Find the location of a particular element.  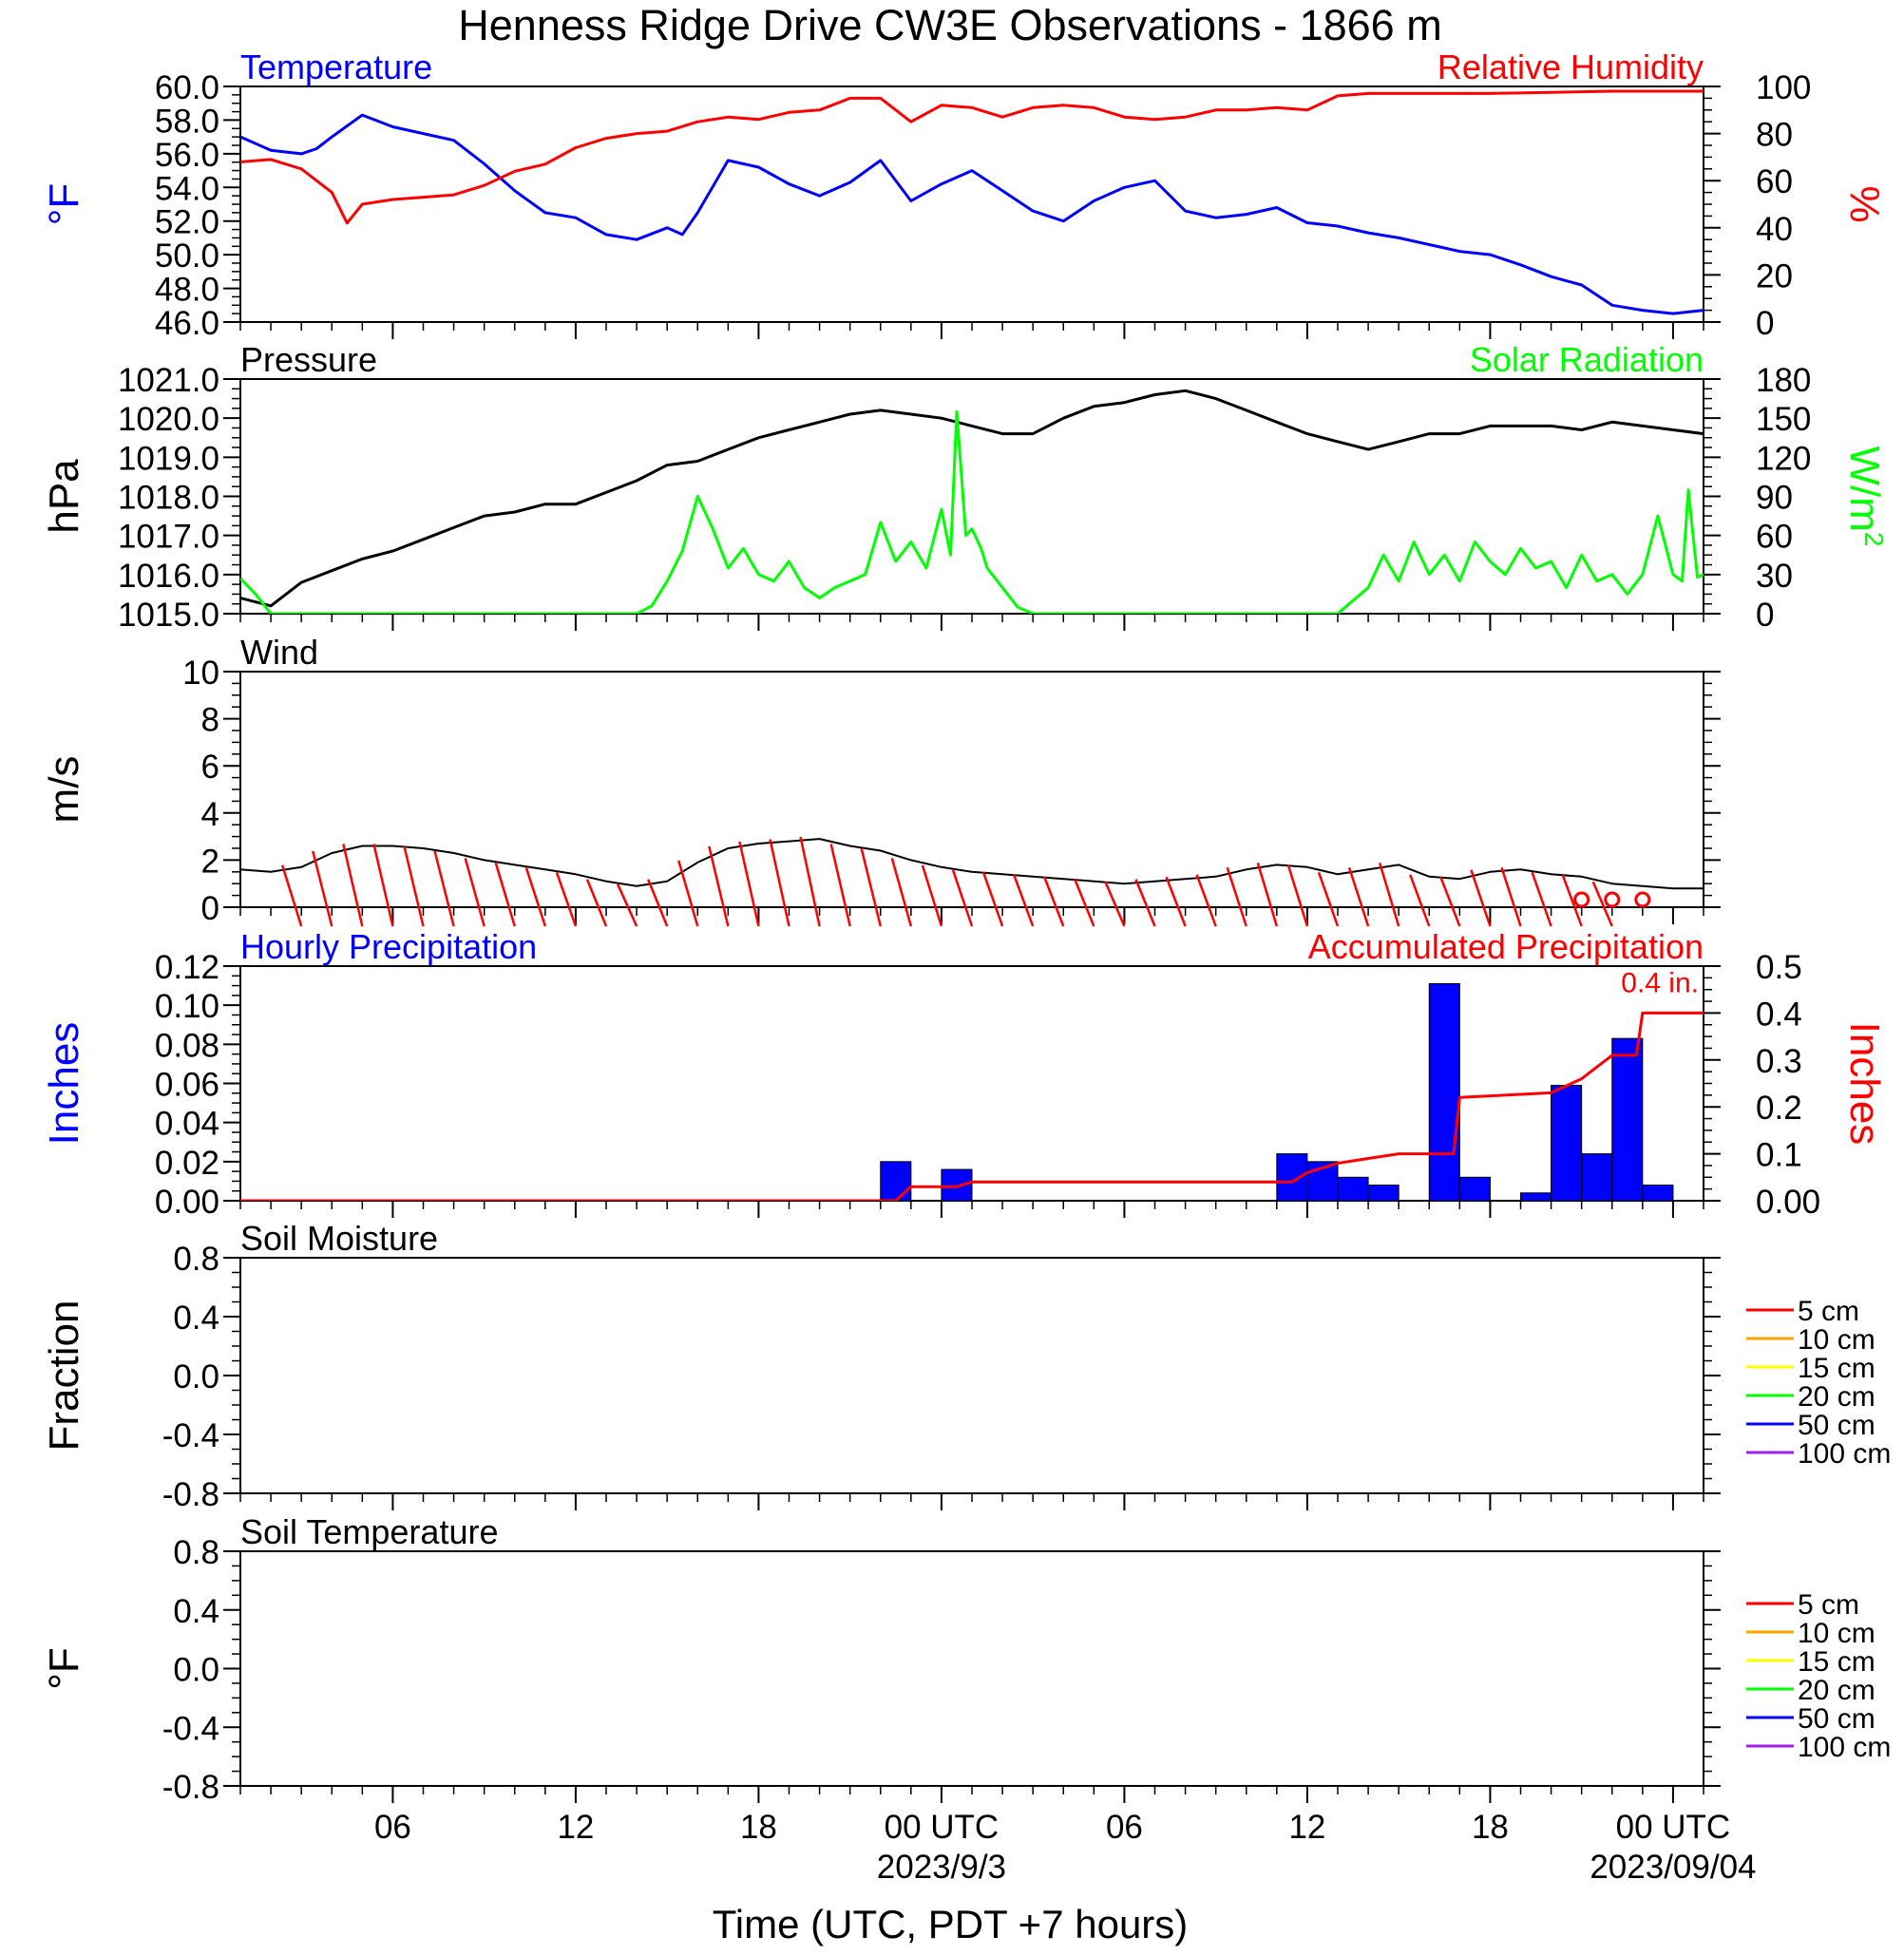

left-tick-label: 1018.0 is located at coordinates (168, 499).